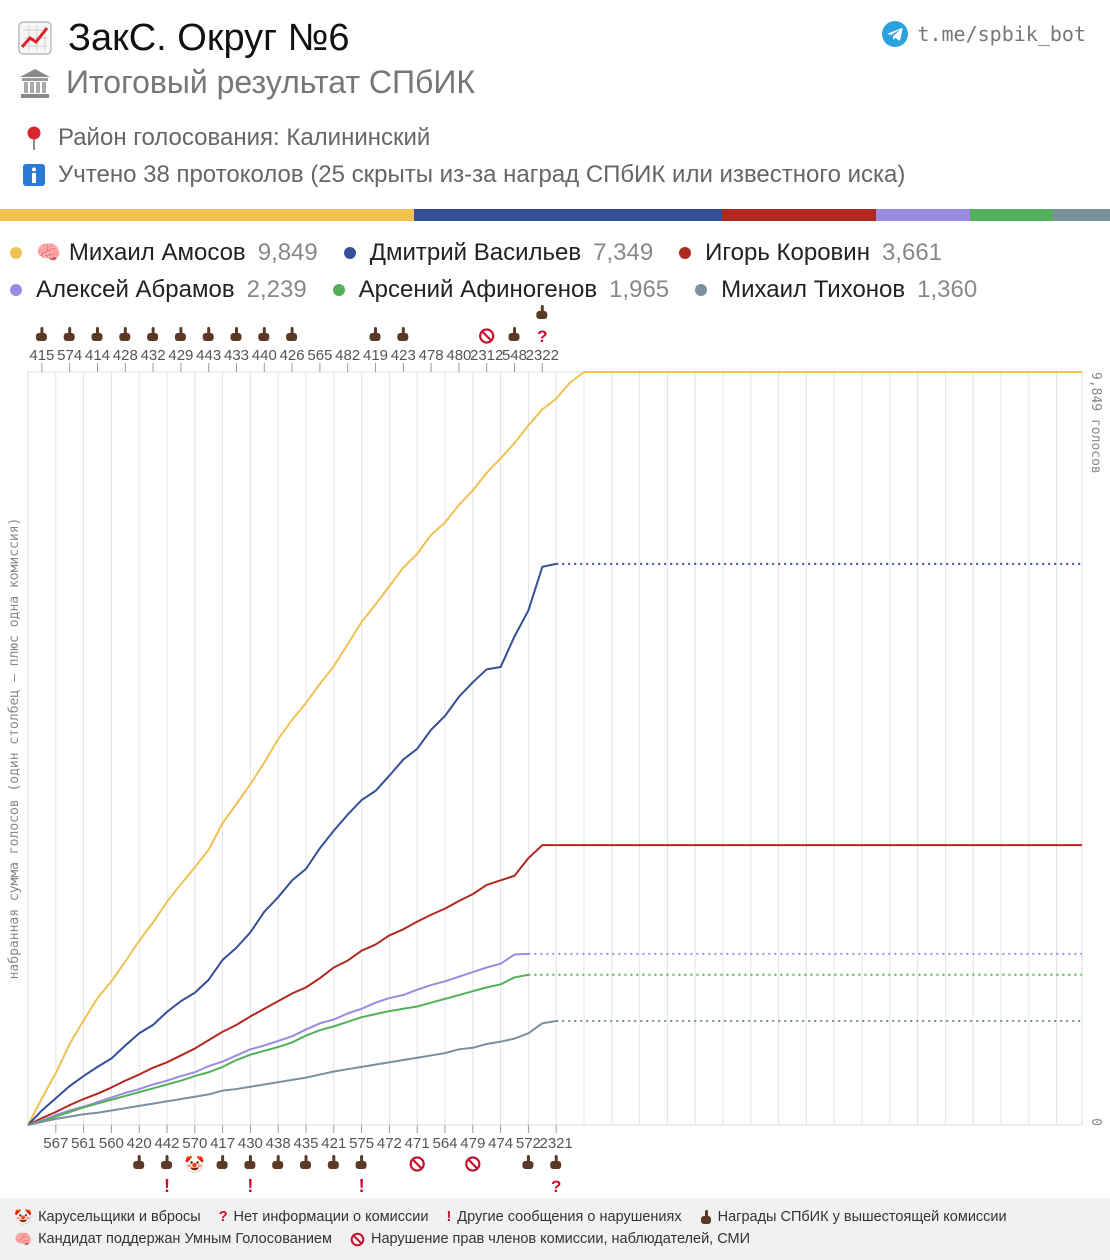 Image resolution: width=1110 pixels, height=1260 pixels. I want to click on vote-share-bar, so click(555, 215).